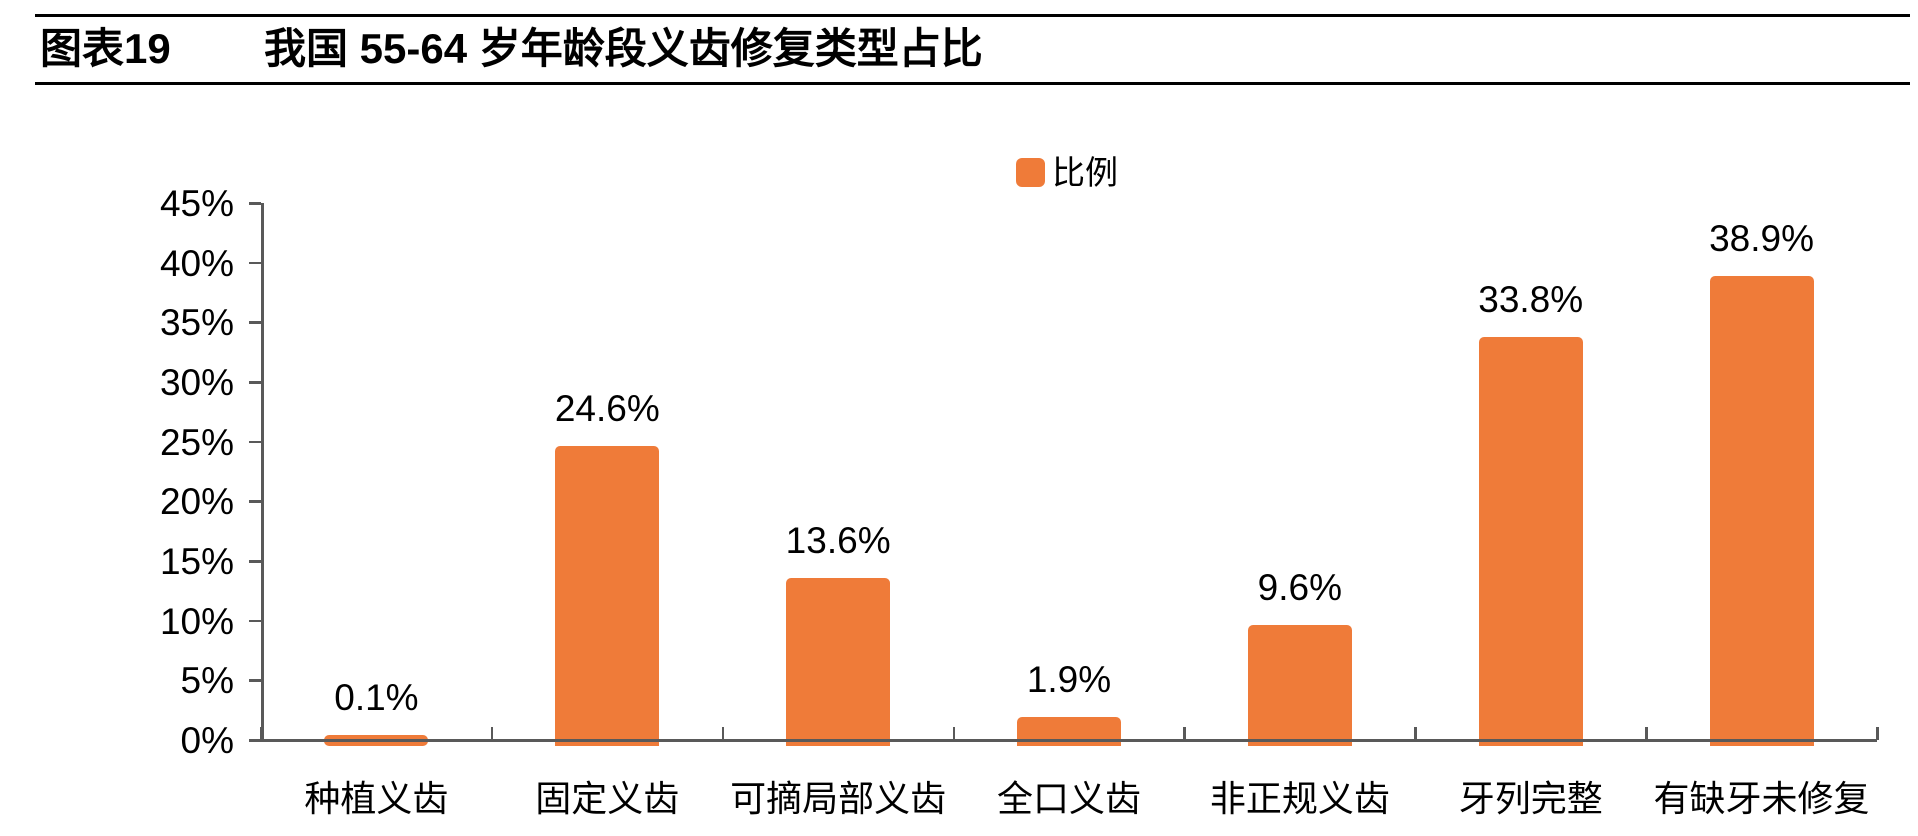 The image size is (1918, 836). What do you see at coordinates (196, 203) in the screenshot?
I see `y-axis-tick-label: 45%` at bounding box center [196, 203].